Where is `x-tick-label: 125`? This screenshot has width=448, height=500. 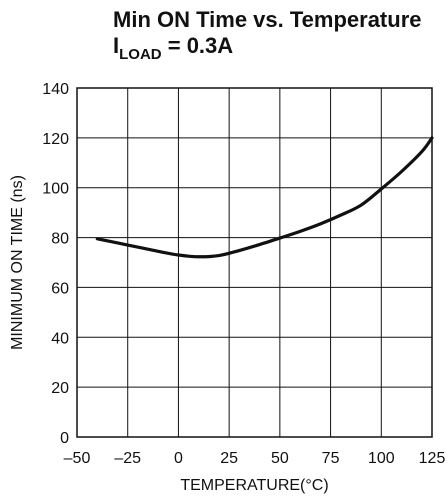
x-tick-label: 125 is located at coordinates (432, 458).